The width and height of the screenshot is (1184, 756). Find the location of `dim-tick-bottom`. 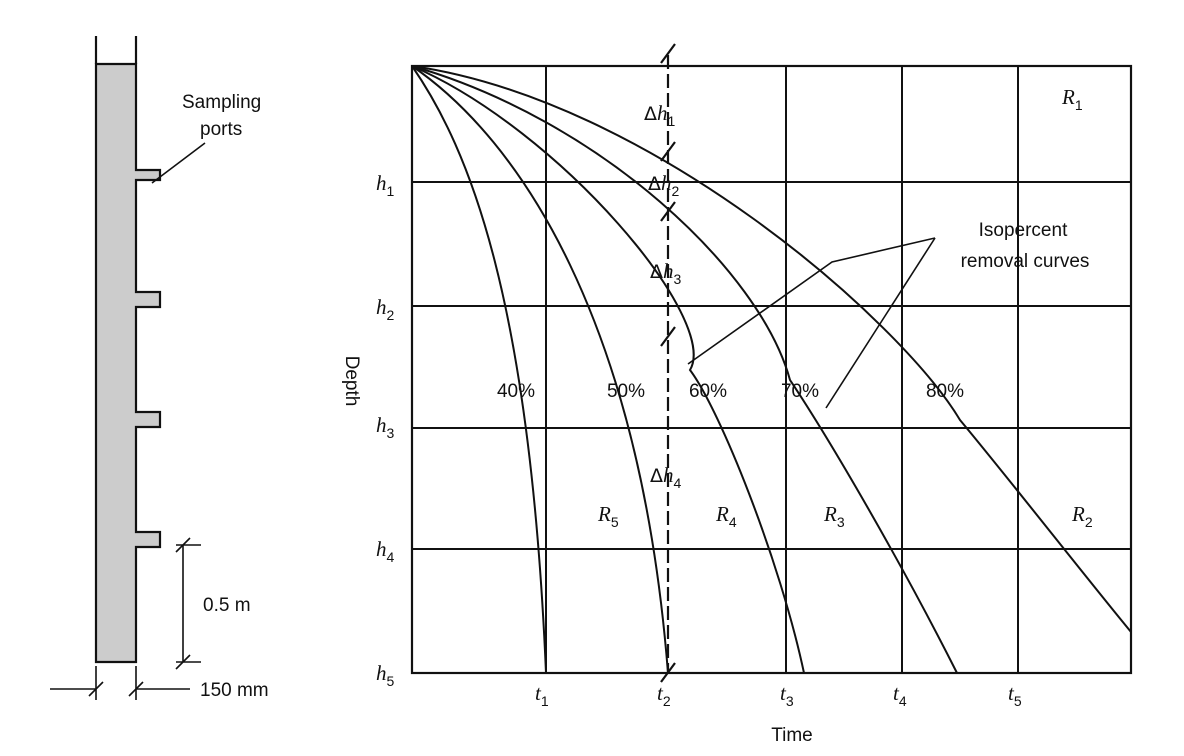

dim-tick-bottom is located at coordinates (183, 662).